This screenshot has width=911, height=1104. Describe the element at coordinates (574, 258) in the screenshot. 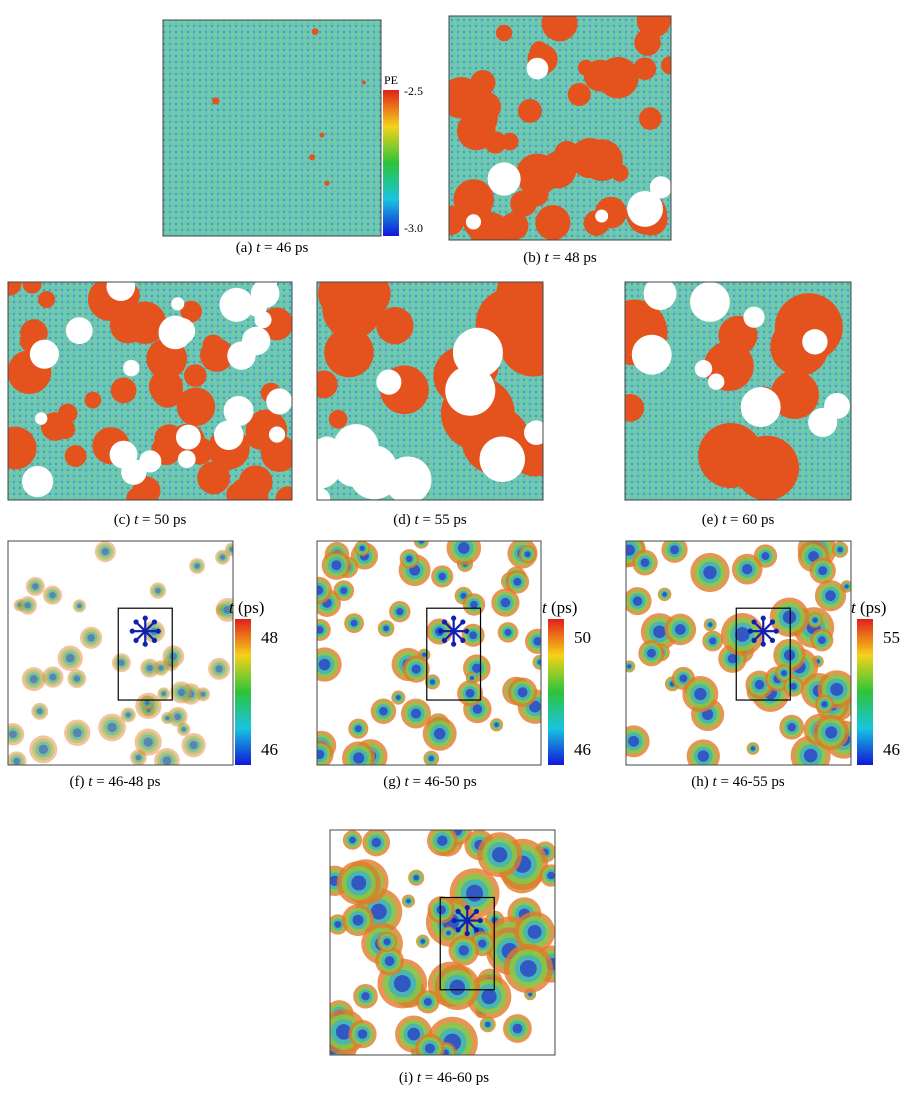

I see `caption-value: = 48 ps` at that location.